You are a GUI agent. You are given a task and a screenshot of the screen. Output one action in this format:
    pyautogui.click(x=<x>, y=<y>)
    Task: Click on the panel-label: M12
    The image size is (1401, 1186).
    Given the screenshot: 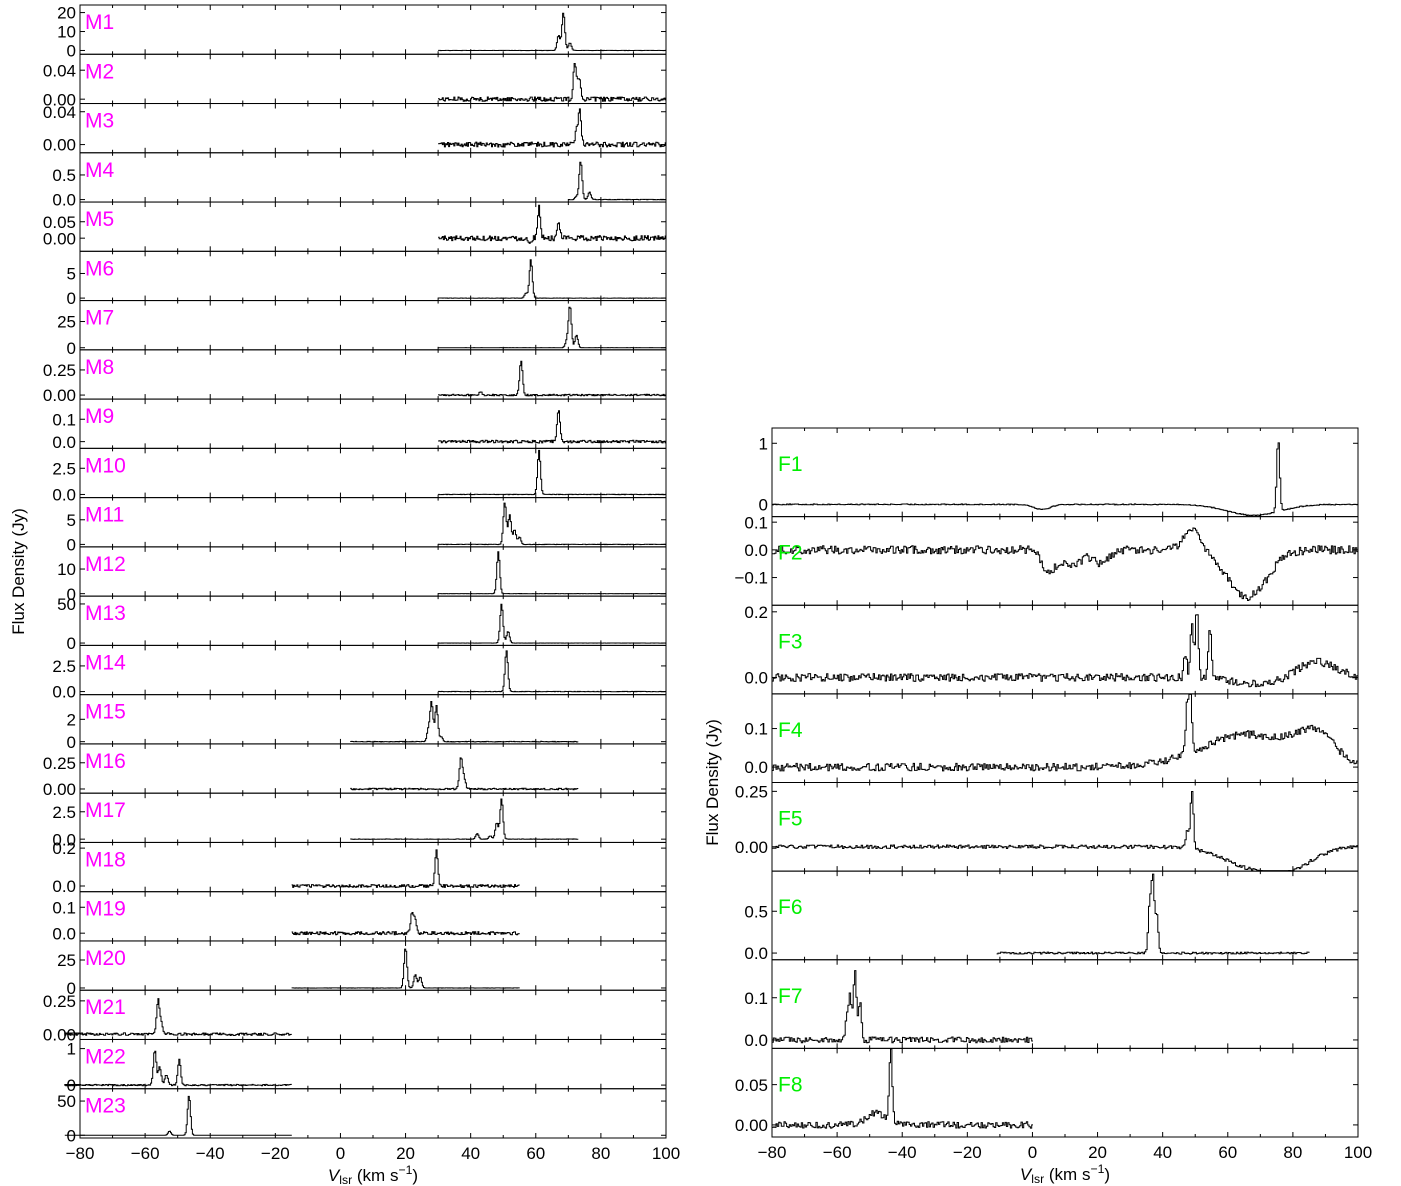 What is the action you would take?
    pyautogui.click(x=105, y=564)
    